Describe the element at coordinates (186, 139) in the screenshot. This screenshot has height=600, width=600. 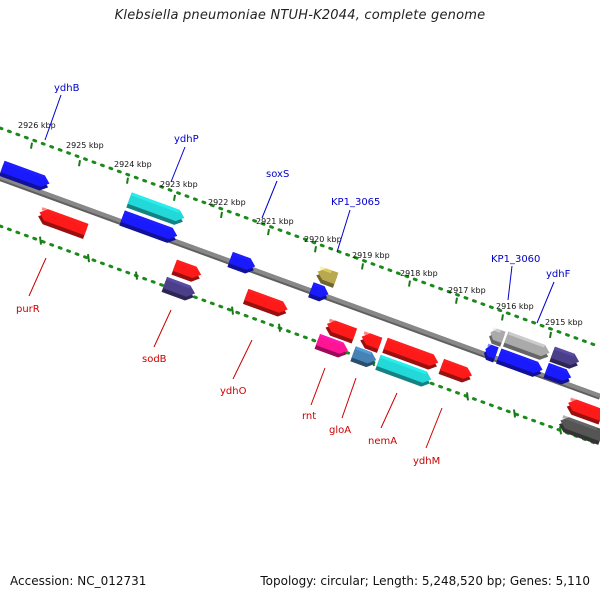
I see `gene-label-ydhp: ydhP` at that location.